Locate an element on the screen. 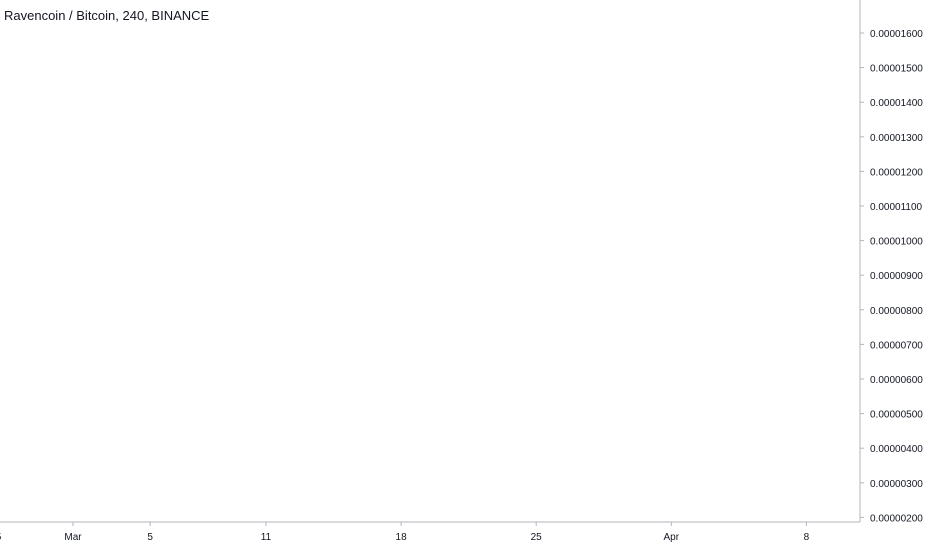 This screenshot has width=932, height=550. y-tick-label: 0.00001600 is located at coordinates (896, 34).